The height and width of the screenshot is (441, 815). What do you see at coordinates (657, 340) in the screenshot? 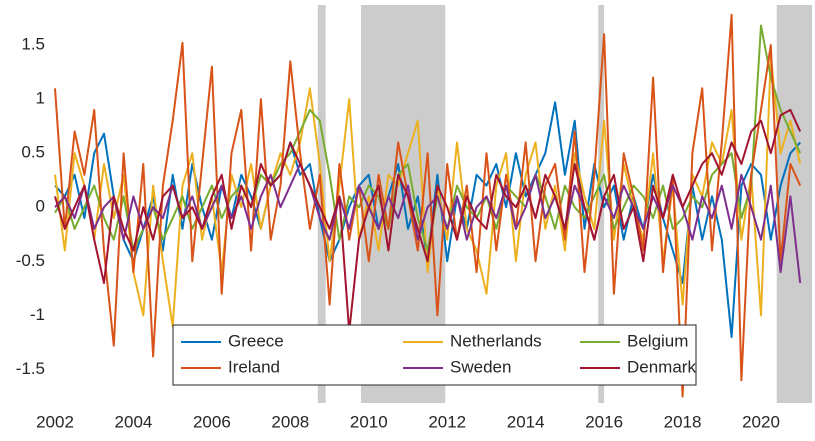
I see `legend-label: Belgium` at bounding box center [657, 340].